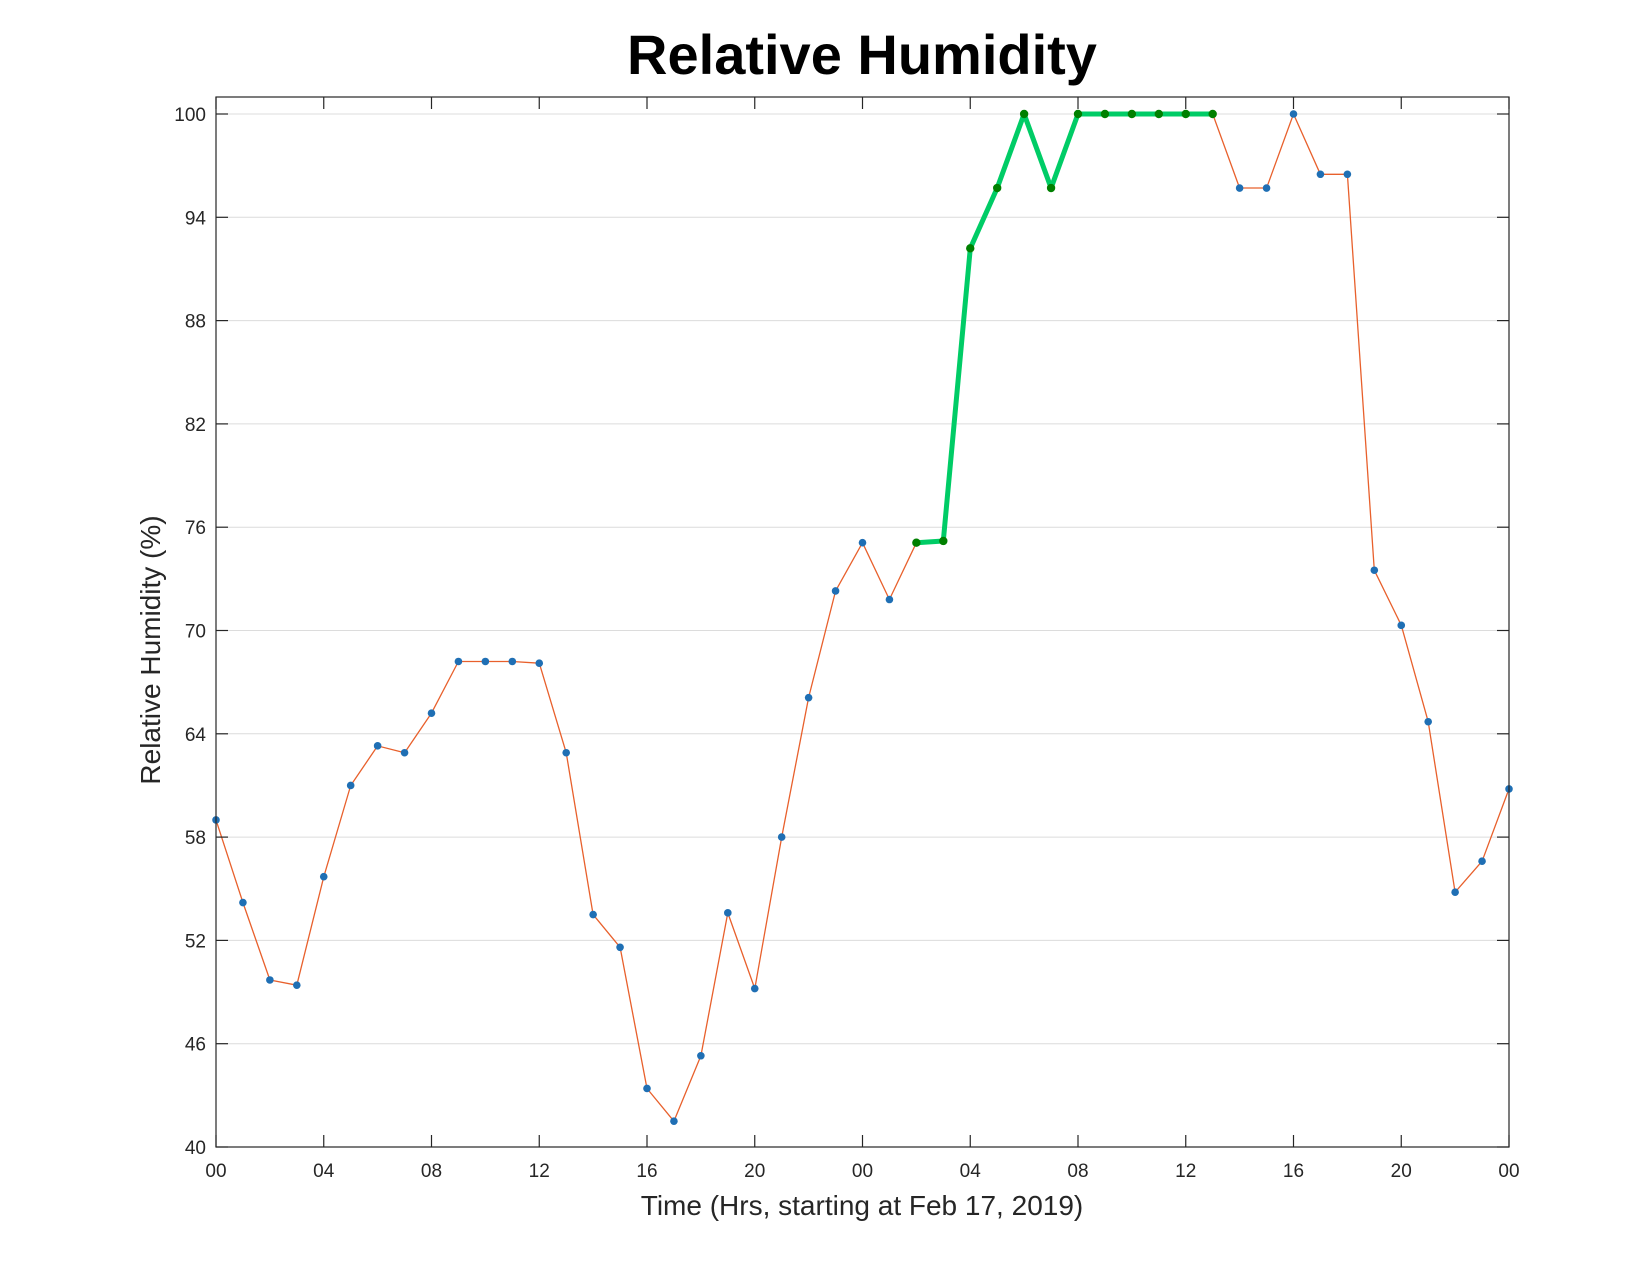 This screenshot has height=1275, width=1650. I want to click on y-tick-label: 76, so click(195, 528).